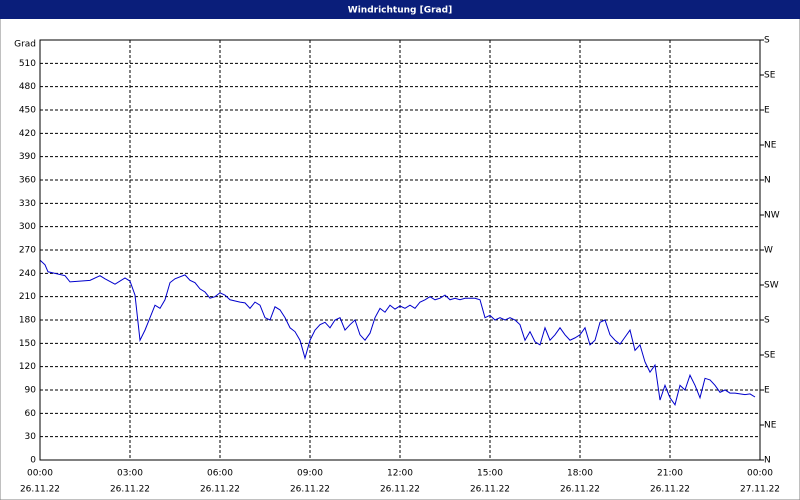  I want to click on y2-tick-label: SW, so click(771, 286).